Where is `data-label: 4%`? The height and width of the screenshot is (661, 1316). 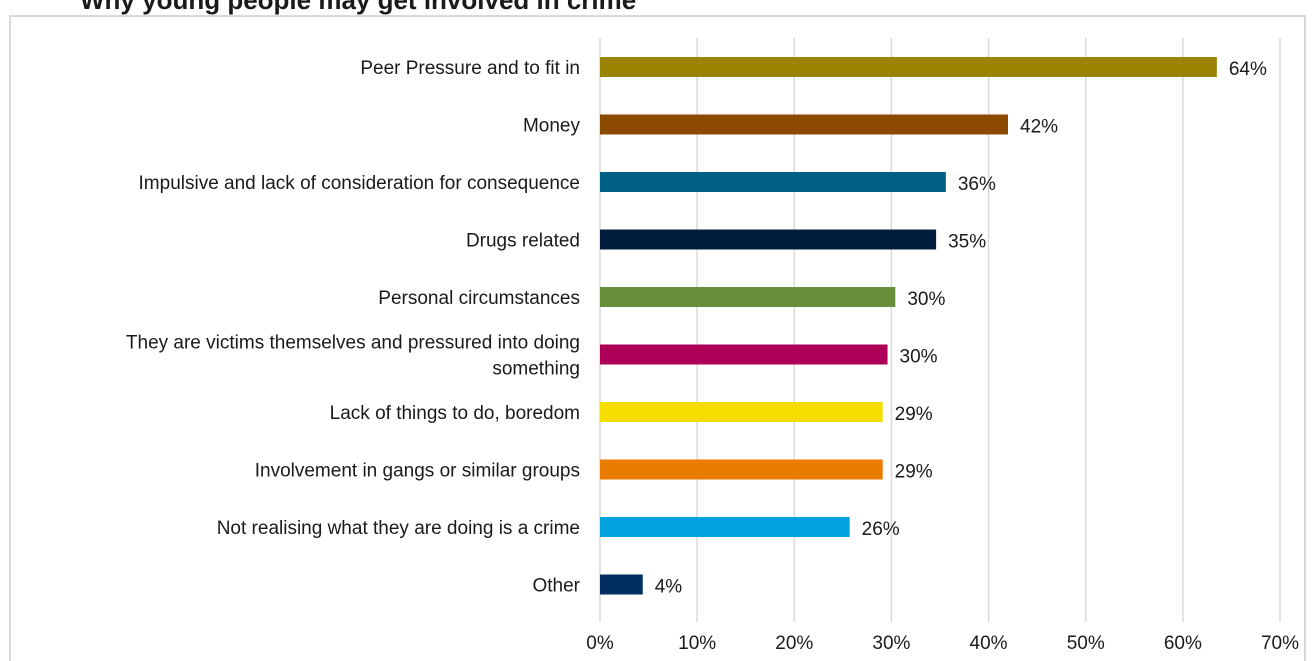 data-label: 4% is located at coordinates (669, 587).